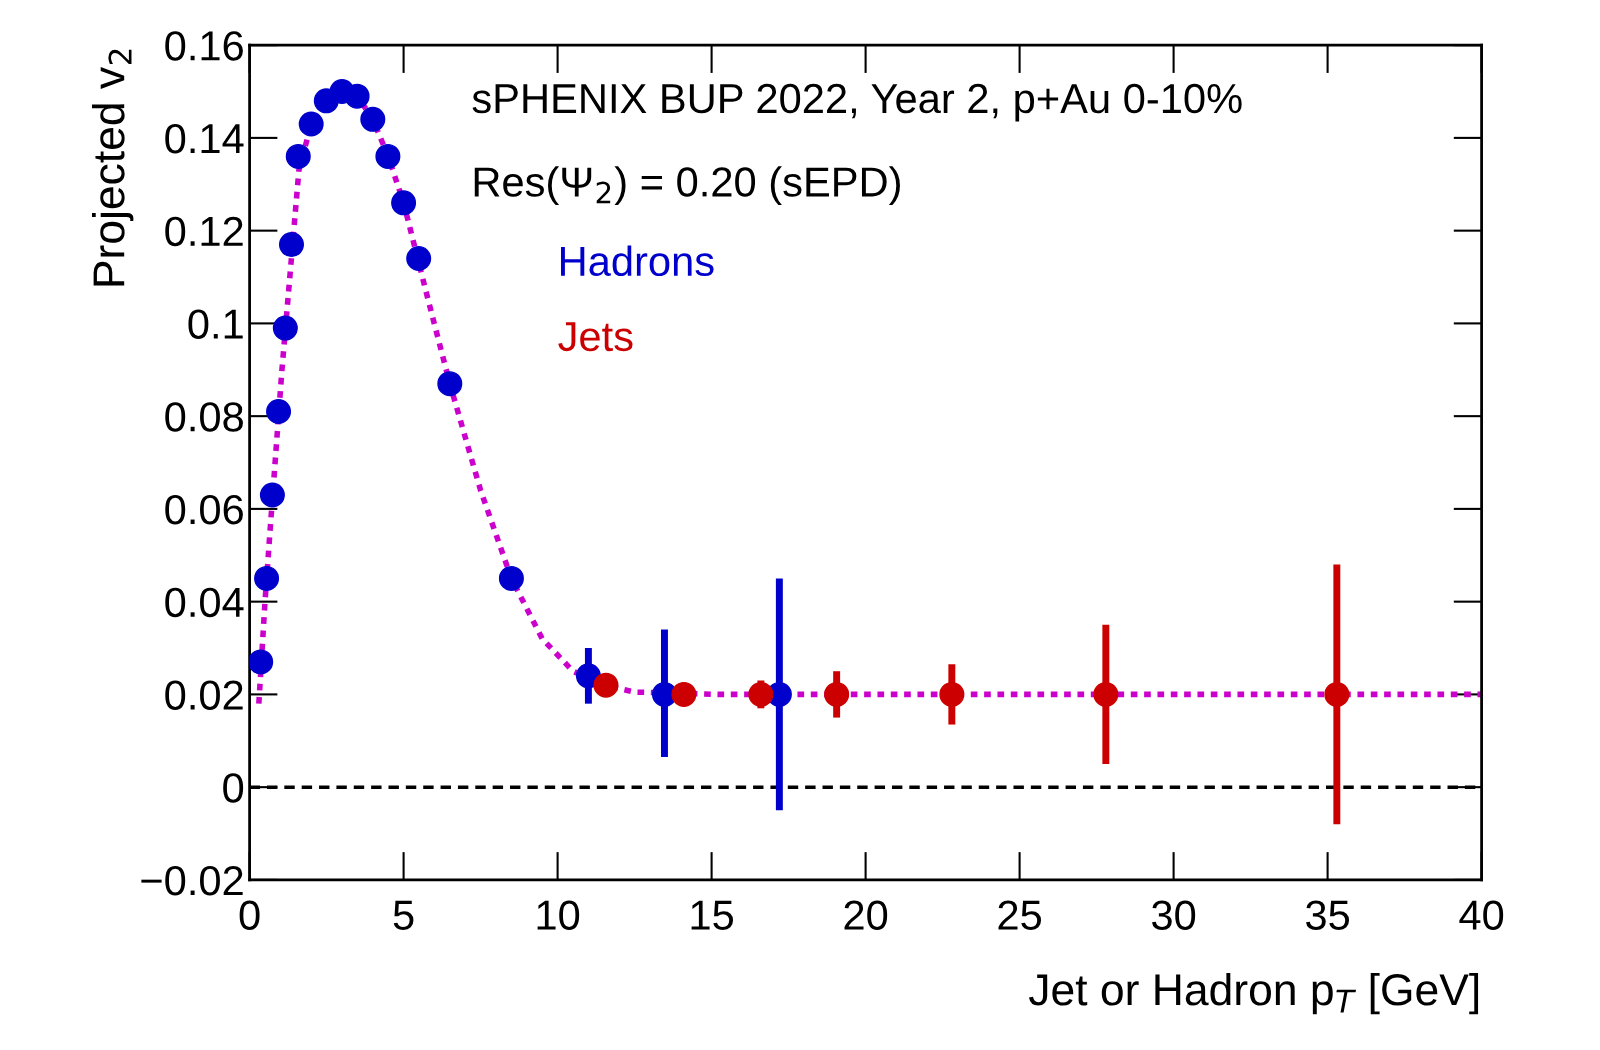 The height and width of the screenshot is (1050, 1600). I want to click on y-tick-label: 0.06, so click(204, 509).